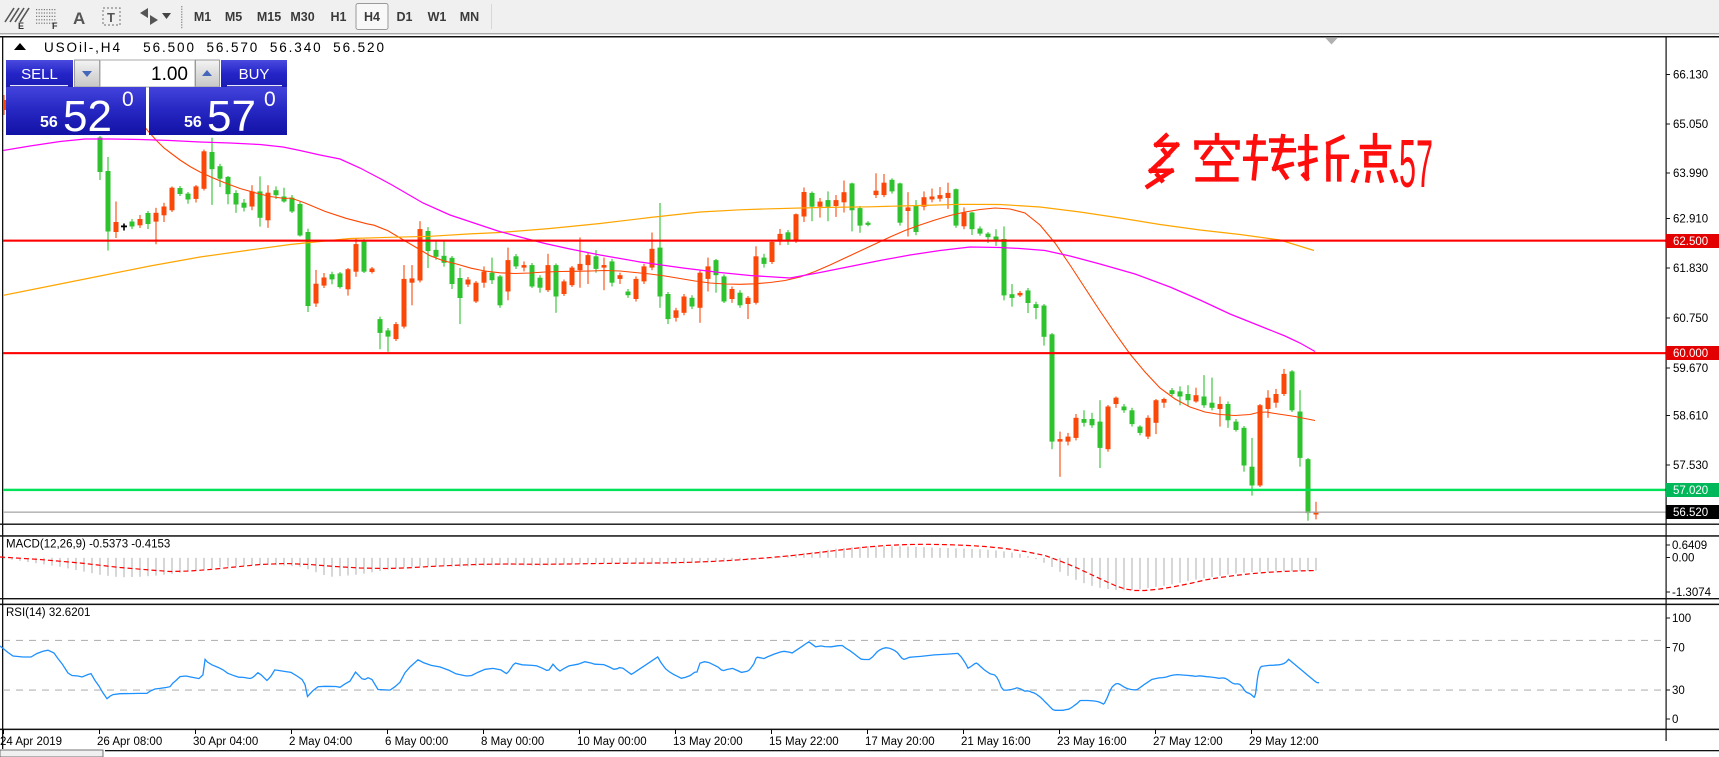 The width and height of the screenshot is (1719, 757). Describe the element at coordinates (804, 742) in the screenshot. I see `svg-text: 15 May 22:00` at that location.